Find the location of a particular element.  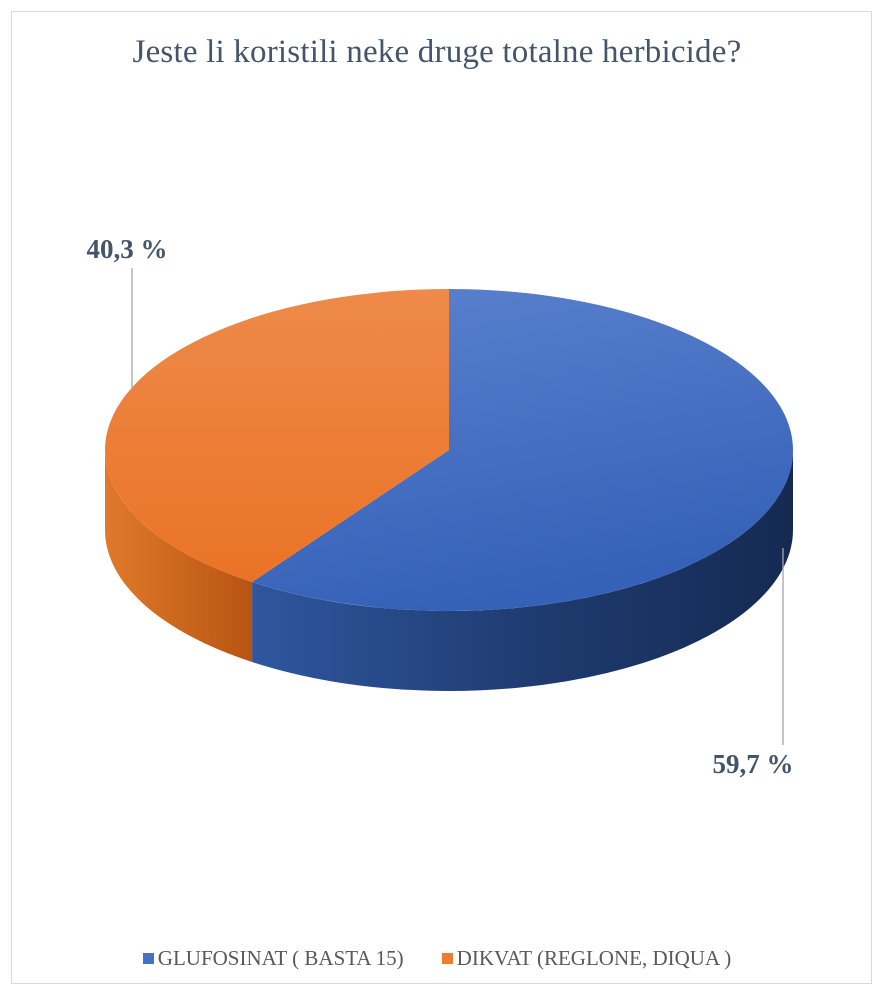

legend-swatch-glufosinat is located at coordinates (148, 958).